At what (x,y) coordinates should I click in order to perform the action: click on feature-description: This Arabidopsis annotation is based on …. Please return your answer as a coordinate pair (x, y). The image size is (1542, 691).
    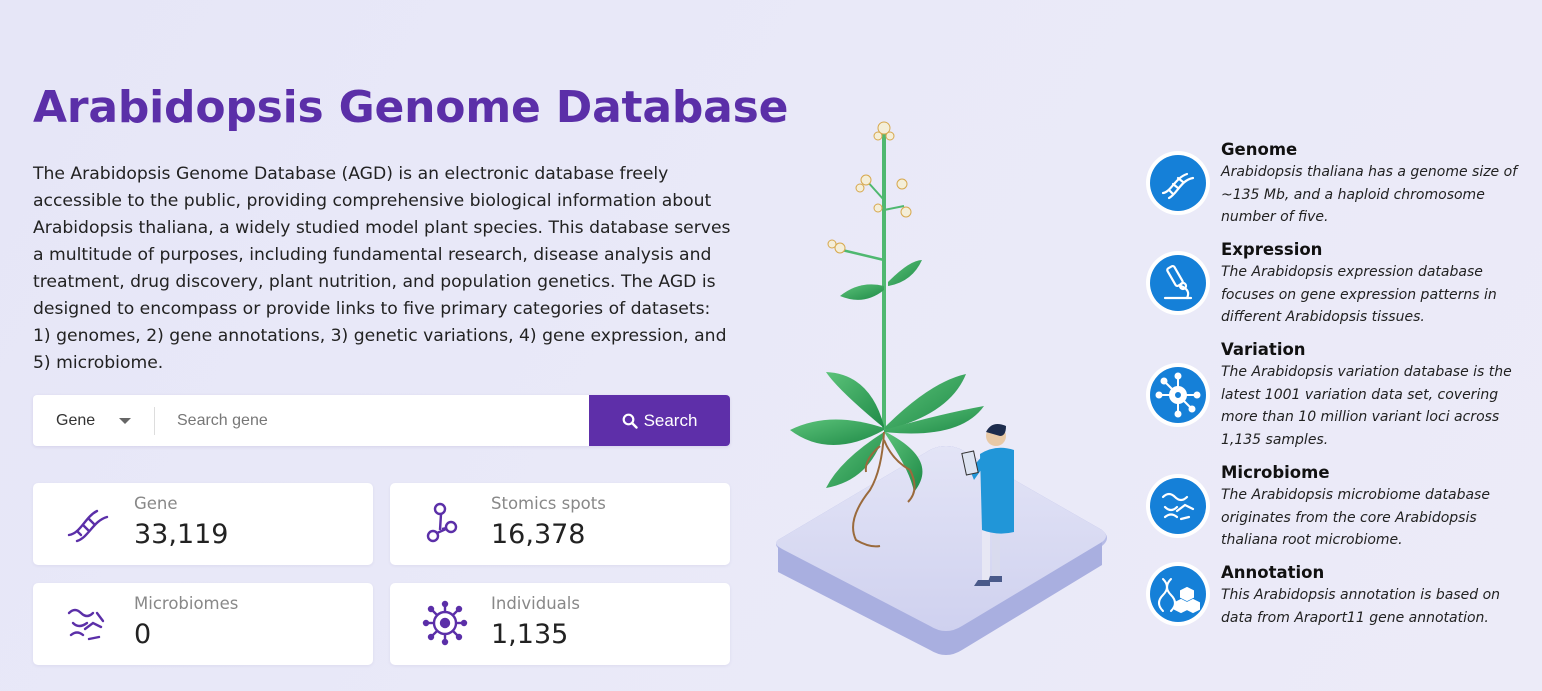
    Looking at the image, I should click on (1361, 606).